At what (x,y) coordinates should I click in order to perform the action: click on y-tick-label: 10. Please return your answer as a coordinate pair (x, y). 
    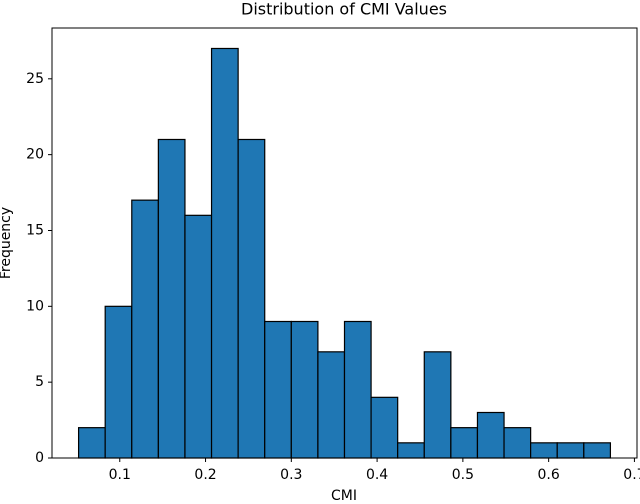
    Looking at the image, I should click on (35, 306).